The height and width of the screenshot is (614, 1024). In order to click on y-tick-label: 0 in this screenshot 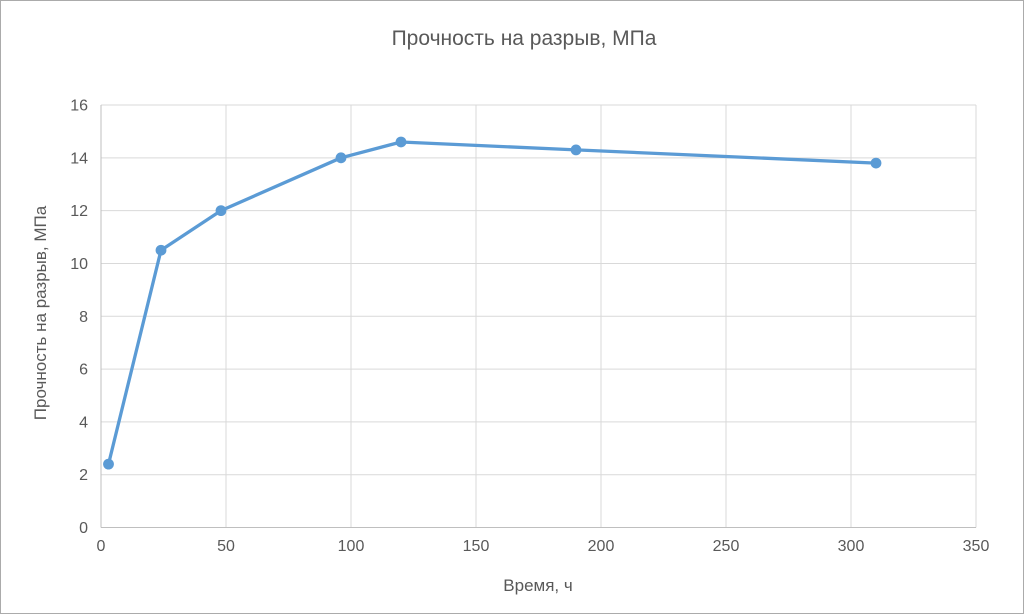, I will do `click(83, 528)`.